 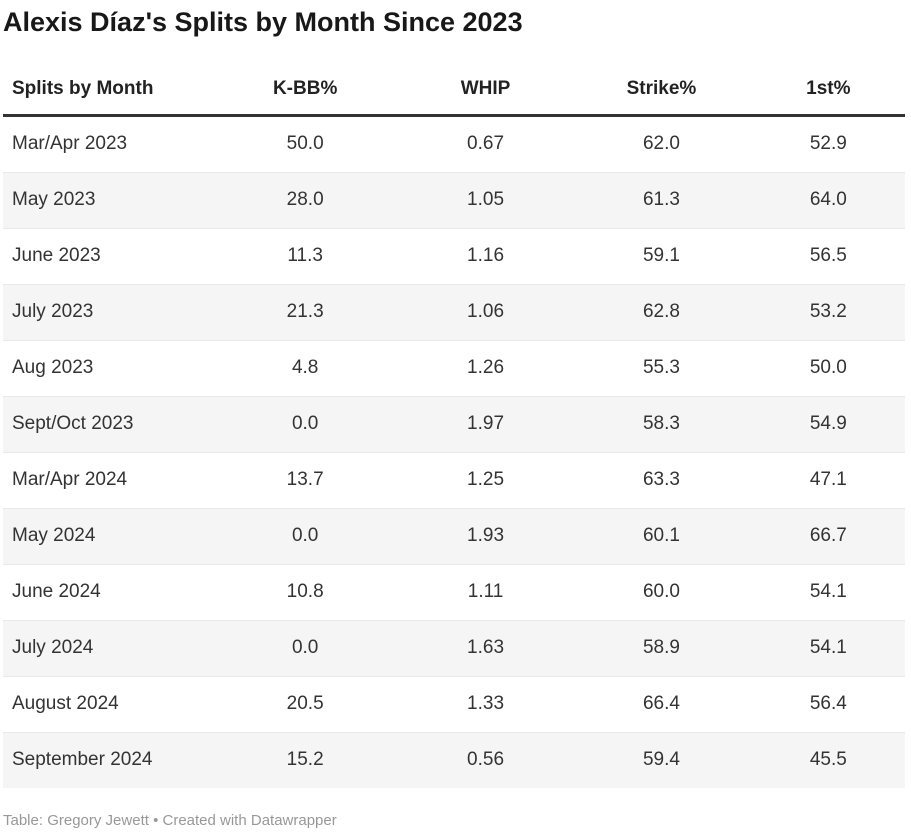 I want to click on cell-value: 60.0, so click(x=661, y=591).